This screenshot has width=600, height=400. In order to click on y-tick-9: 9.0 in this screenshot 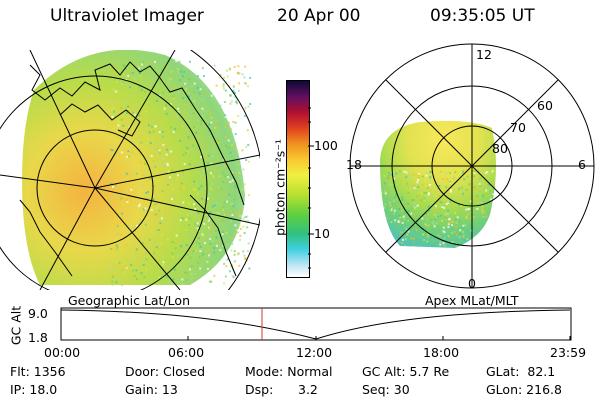, I will do `click(38, 313)`.